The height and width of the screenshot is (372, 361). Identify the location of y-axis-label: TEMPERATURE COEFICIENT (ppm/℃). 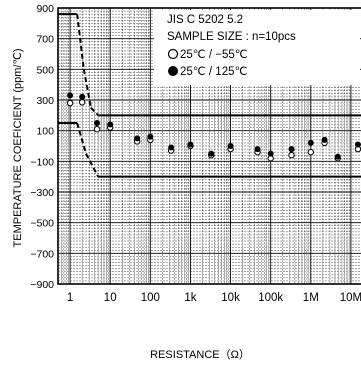
(18, 148).